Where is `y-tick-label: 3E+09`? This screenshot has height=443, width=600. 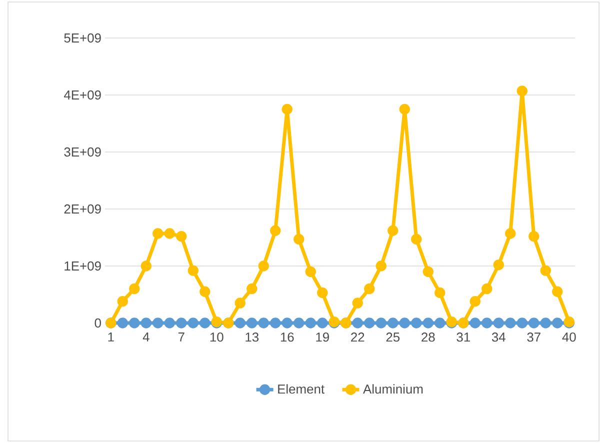 y-tick-label: 3E+09 is located at coordinates (82, 152).